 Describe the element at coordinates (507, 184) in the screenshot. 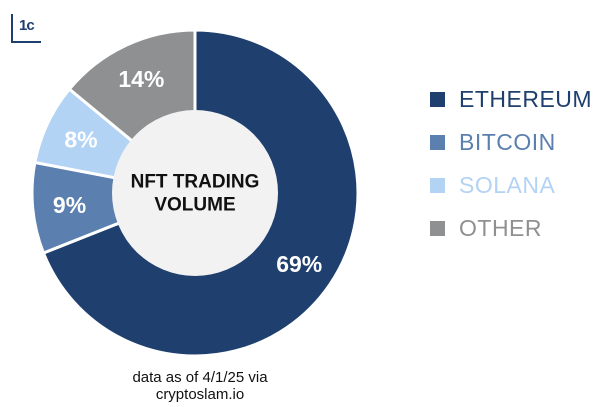

I see `legend-label: SOLANA` at that location.